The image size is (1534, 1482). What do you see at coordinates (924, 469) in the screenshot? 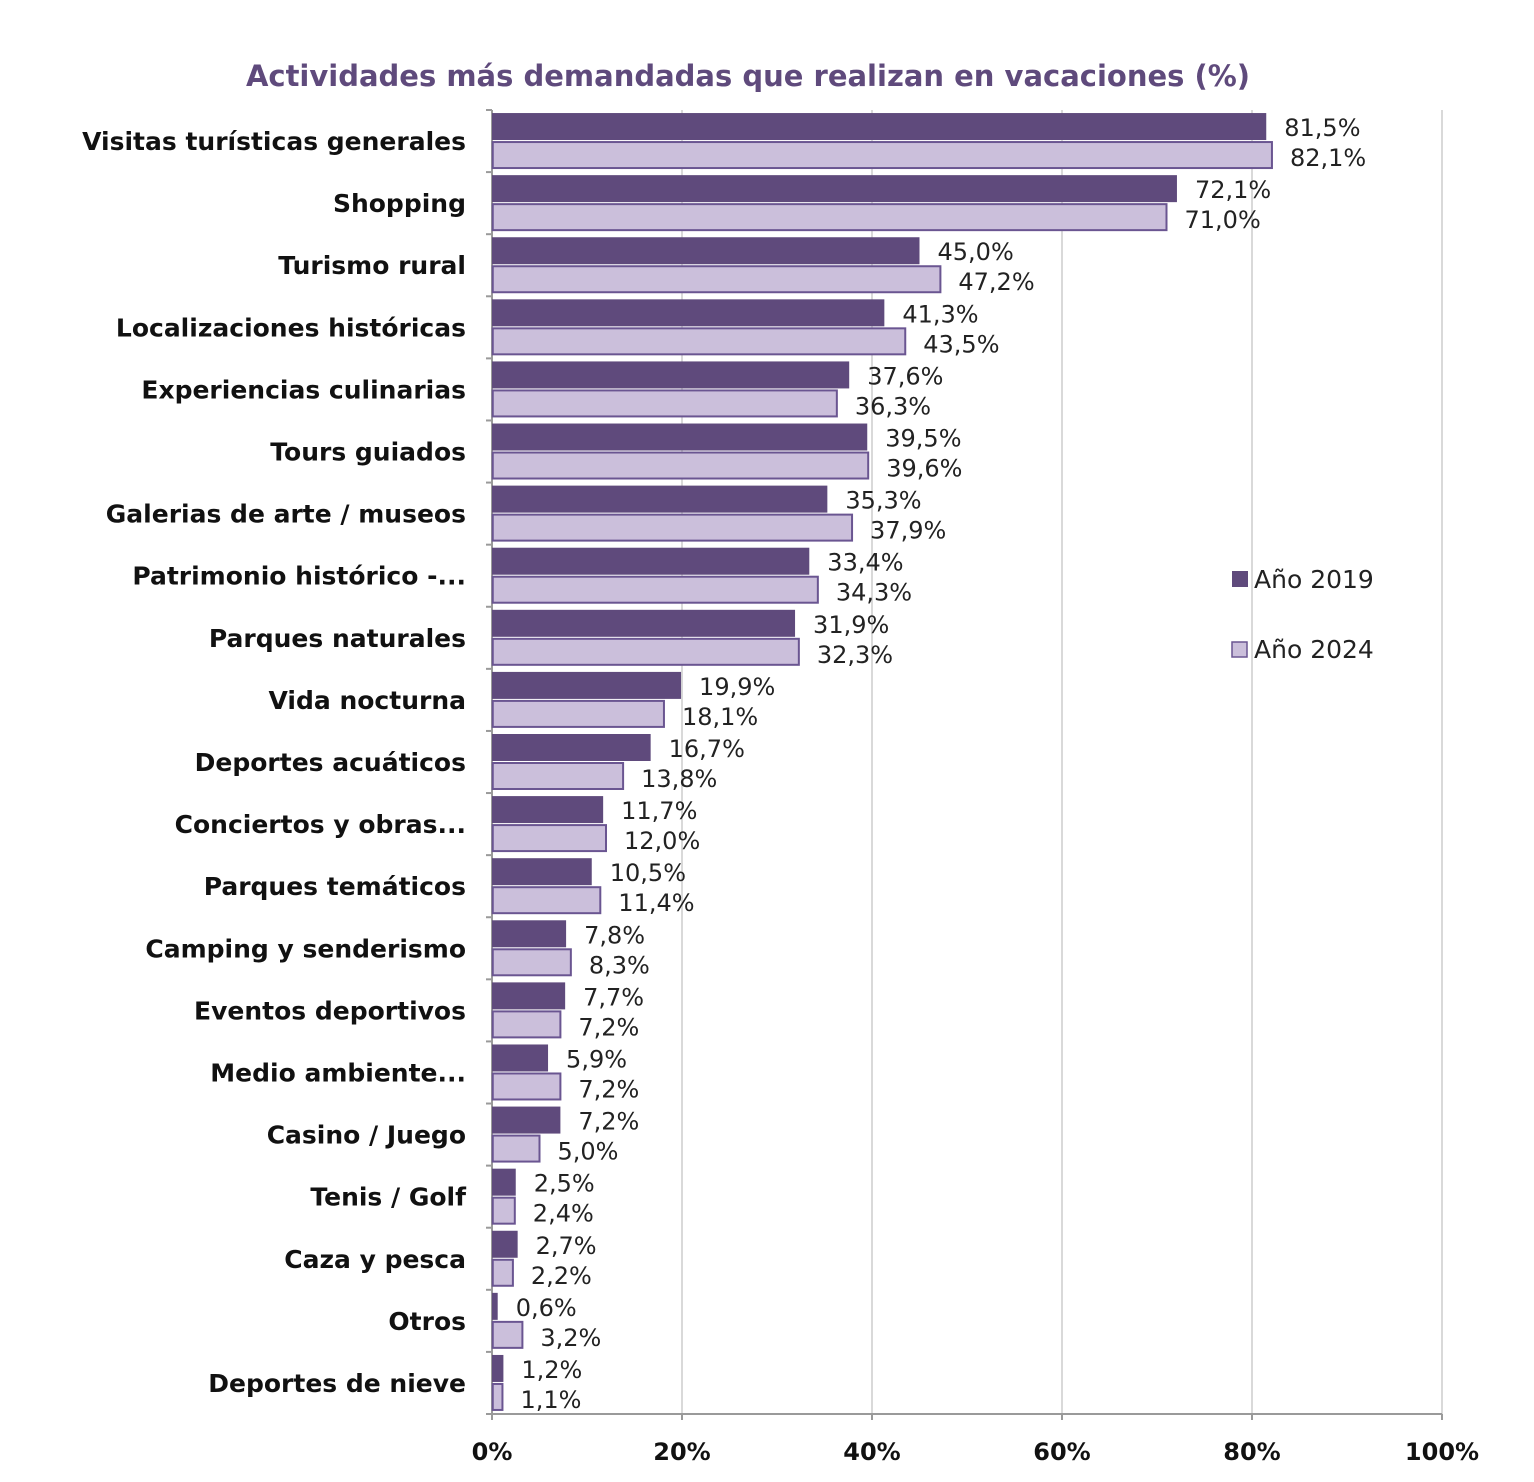
I see `data-label-2024: 39,6%` at bounding box center [924, 469].